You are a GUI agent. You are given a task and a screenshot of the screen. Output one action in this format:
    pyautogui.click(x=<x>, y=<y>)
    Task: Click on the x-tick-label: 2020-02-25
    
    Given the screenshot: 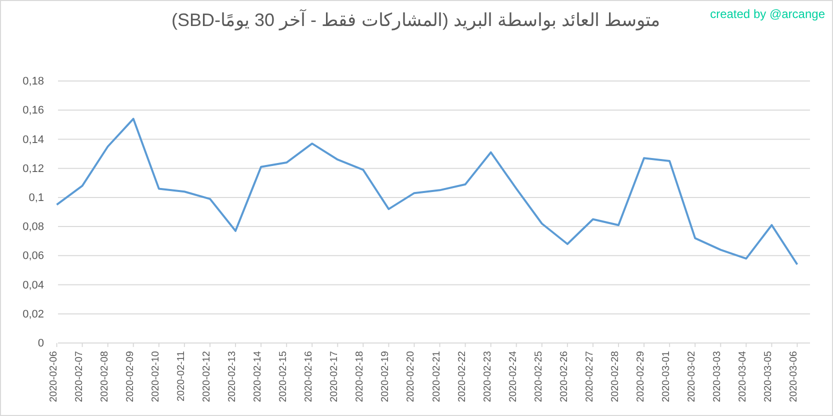 What is the action you would take?
    pyautogui.click(x=538, y=376)
    